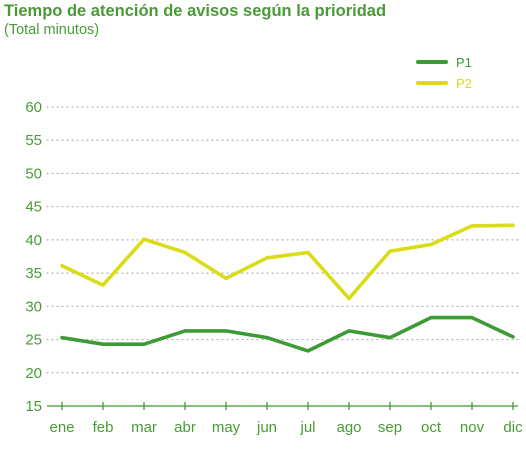 Image resolution: width=526 pixels, height=449 pixels. What do you see at coordinates (307, 427) in the screenshot?
I see `x-tick-label: jul` at bounding box center [307, 427].